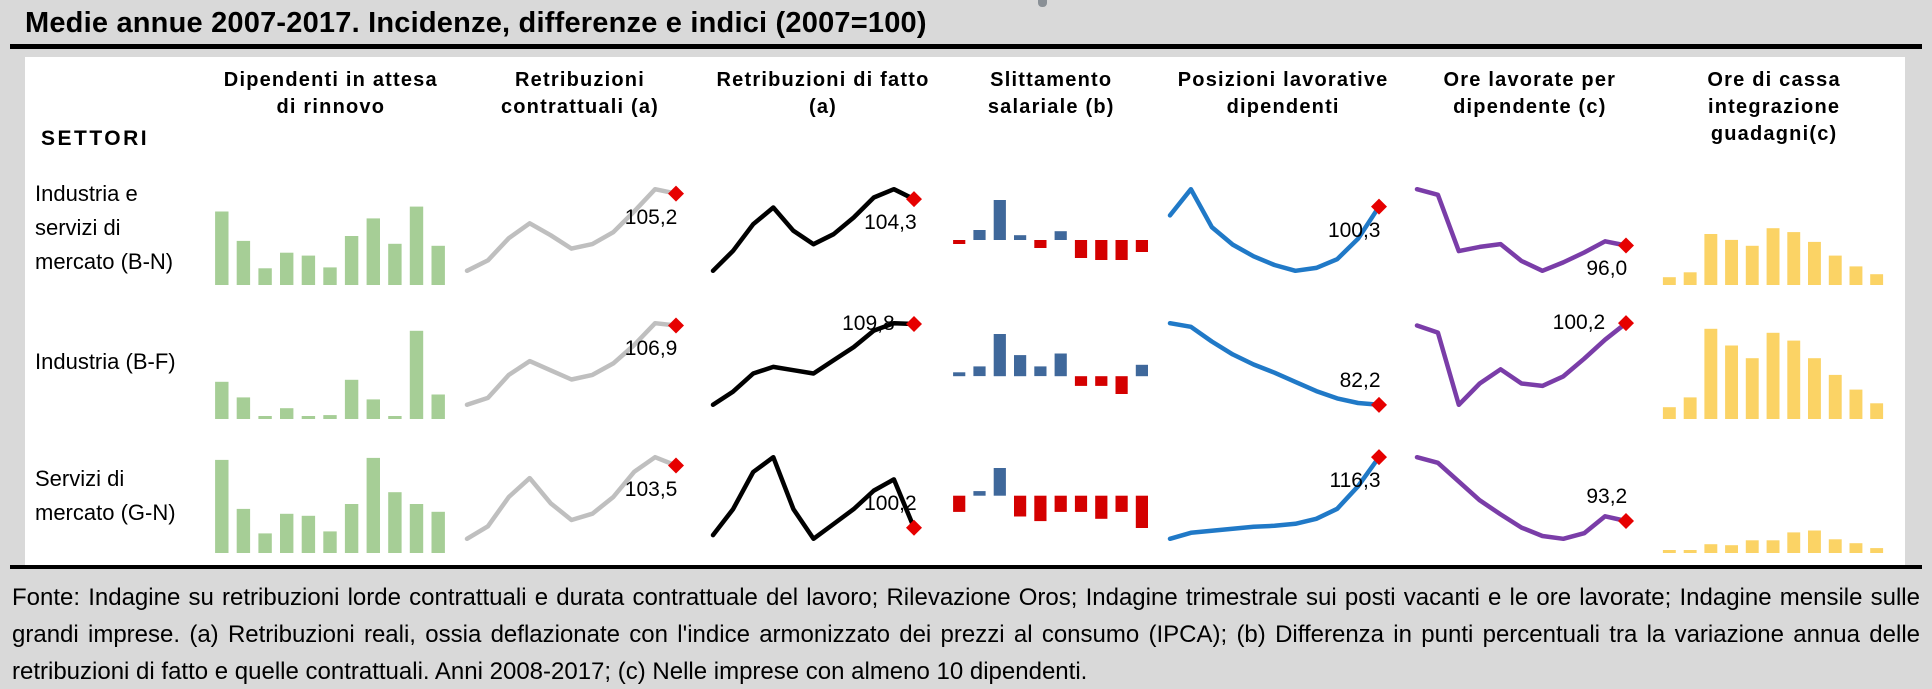  I want to click on chart-cell: 104,3, so click(822, 228).